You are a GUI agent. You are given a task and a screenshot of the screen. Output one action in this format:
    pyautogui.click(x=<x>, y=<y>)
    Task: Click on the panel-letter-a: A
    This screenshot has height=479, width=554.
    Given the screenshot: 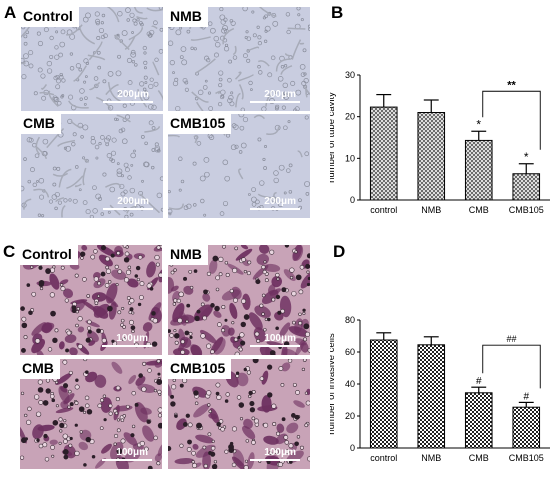 What is the action you would take?
    pyautogui.click(x=10, y=12)
    